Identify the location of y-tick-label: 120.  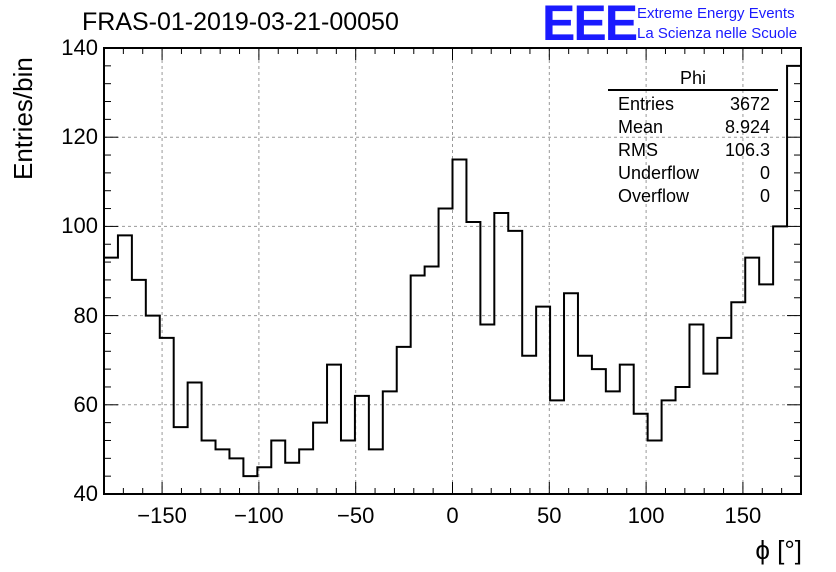
(79, 137).